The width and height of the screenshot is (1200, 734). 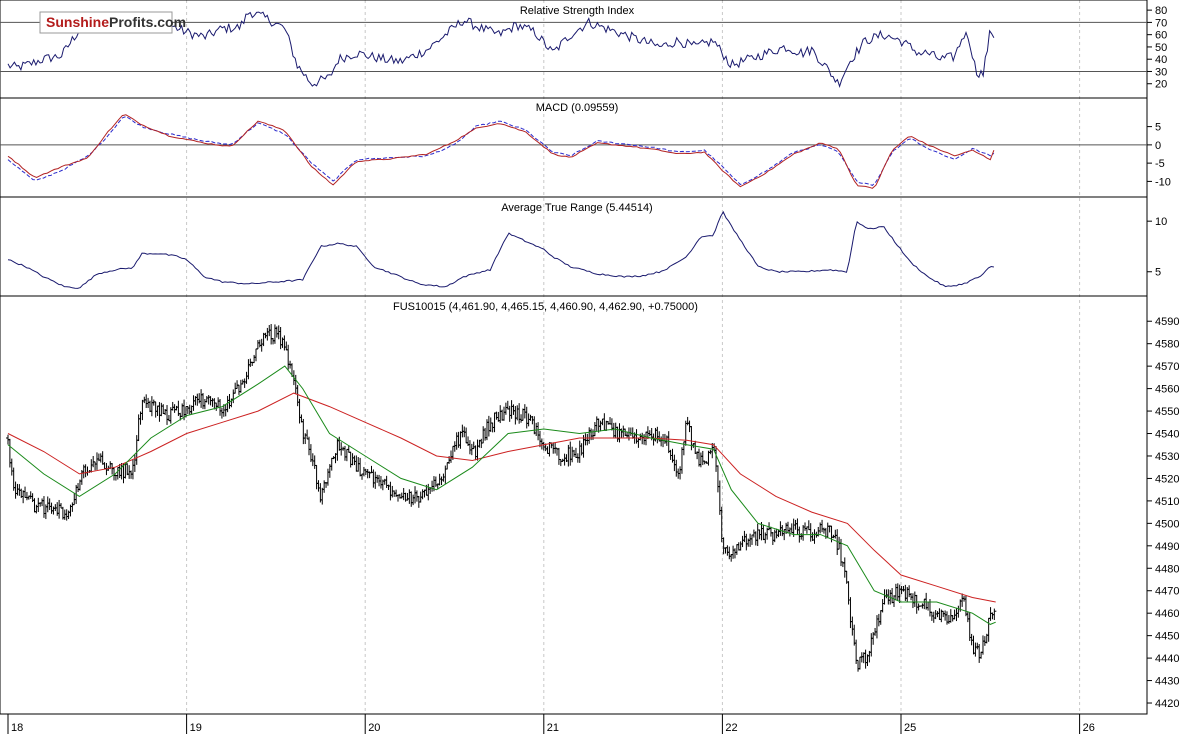 I want to click on rsi-y-tick-label: 50, so click(x=1161, y=48).